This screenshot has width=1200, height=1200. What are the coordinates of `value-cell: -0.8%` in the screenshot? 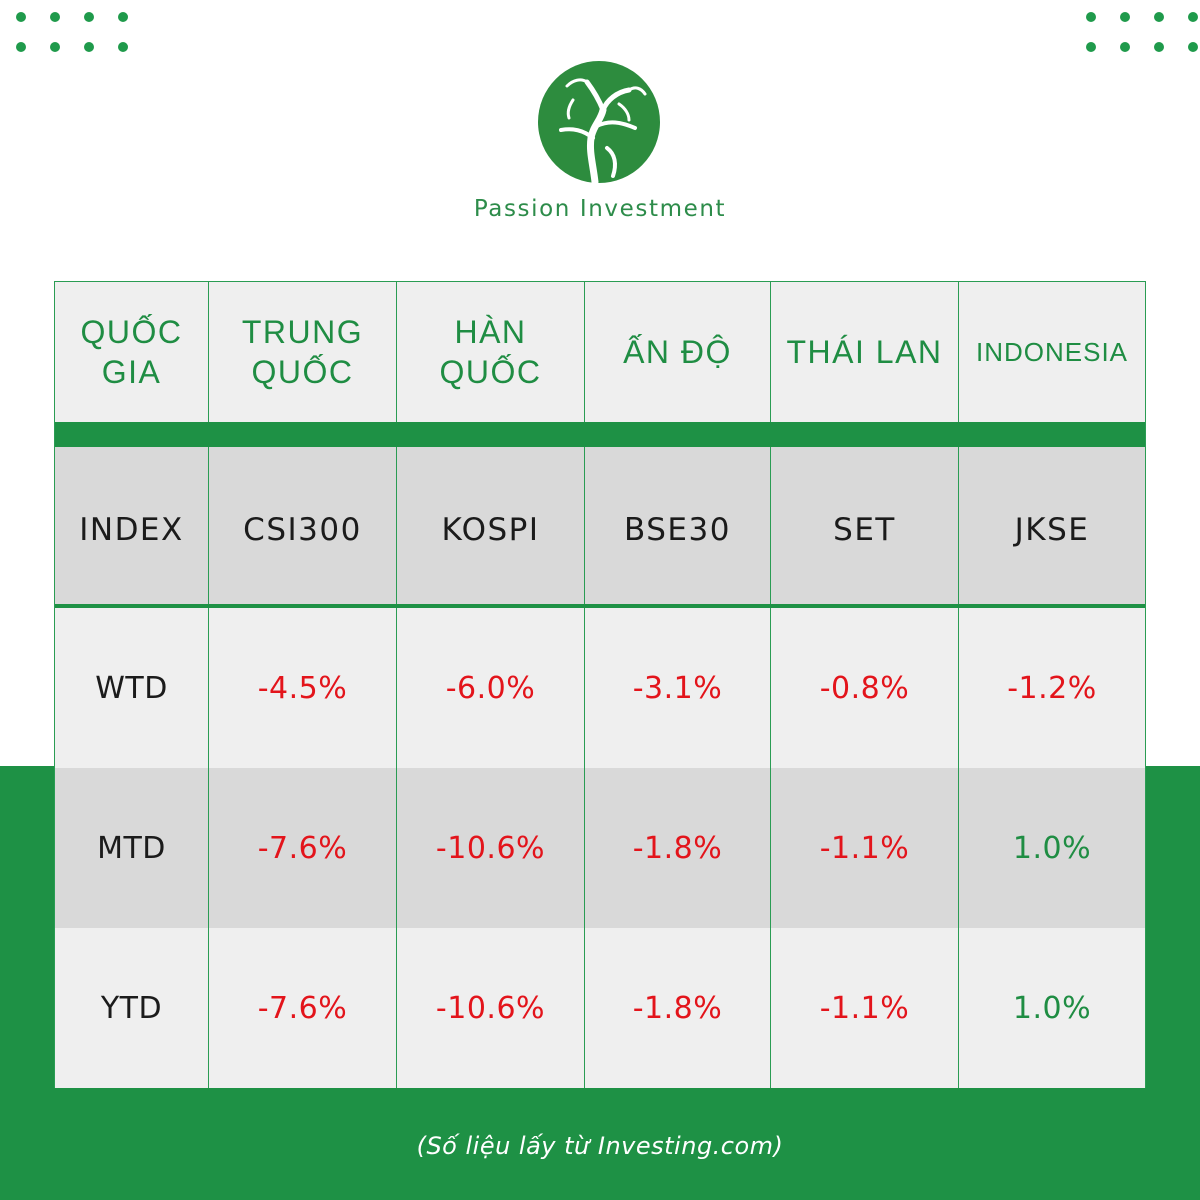 It's located at (865, 688).